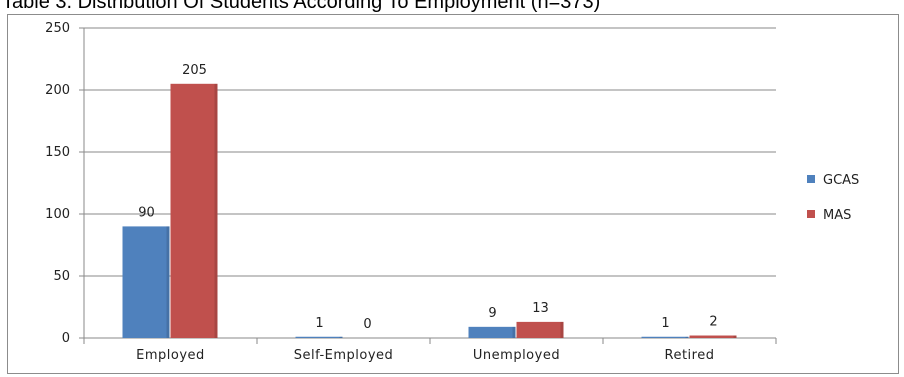  What do you see at coordinates (367, 324) in the screenshot?
I see `data-label: 0` at bounding box center [367, 324].